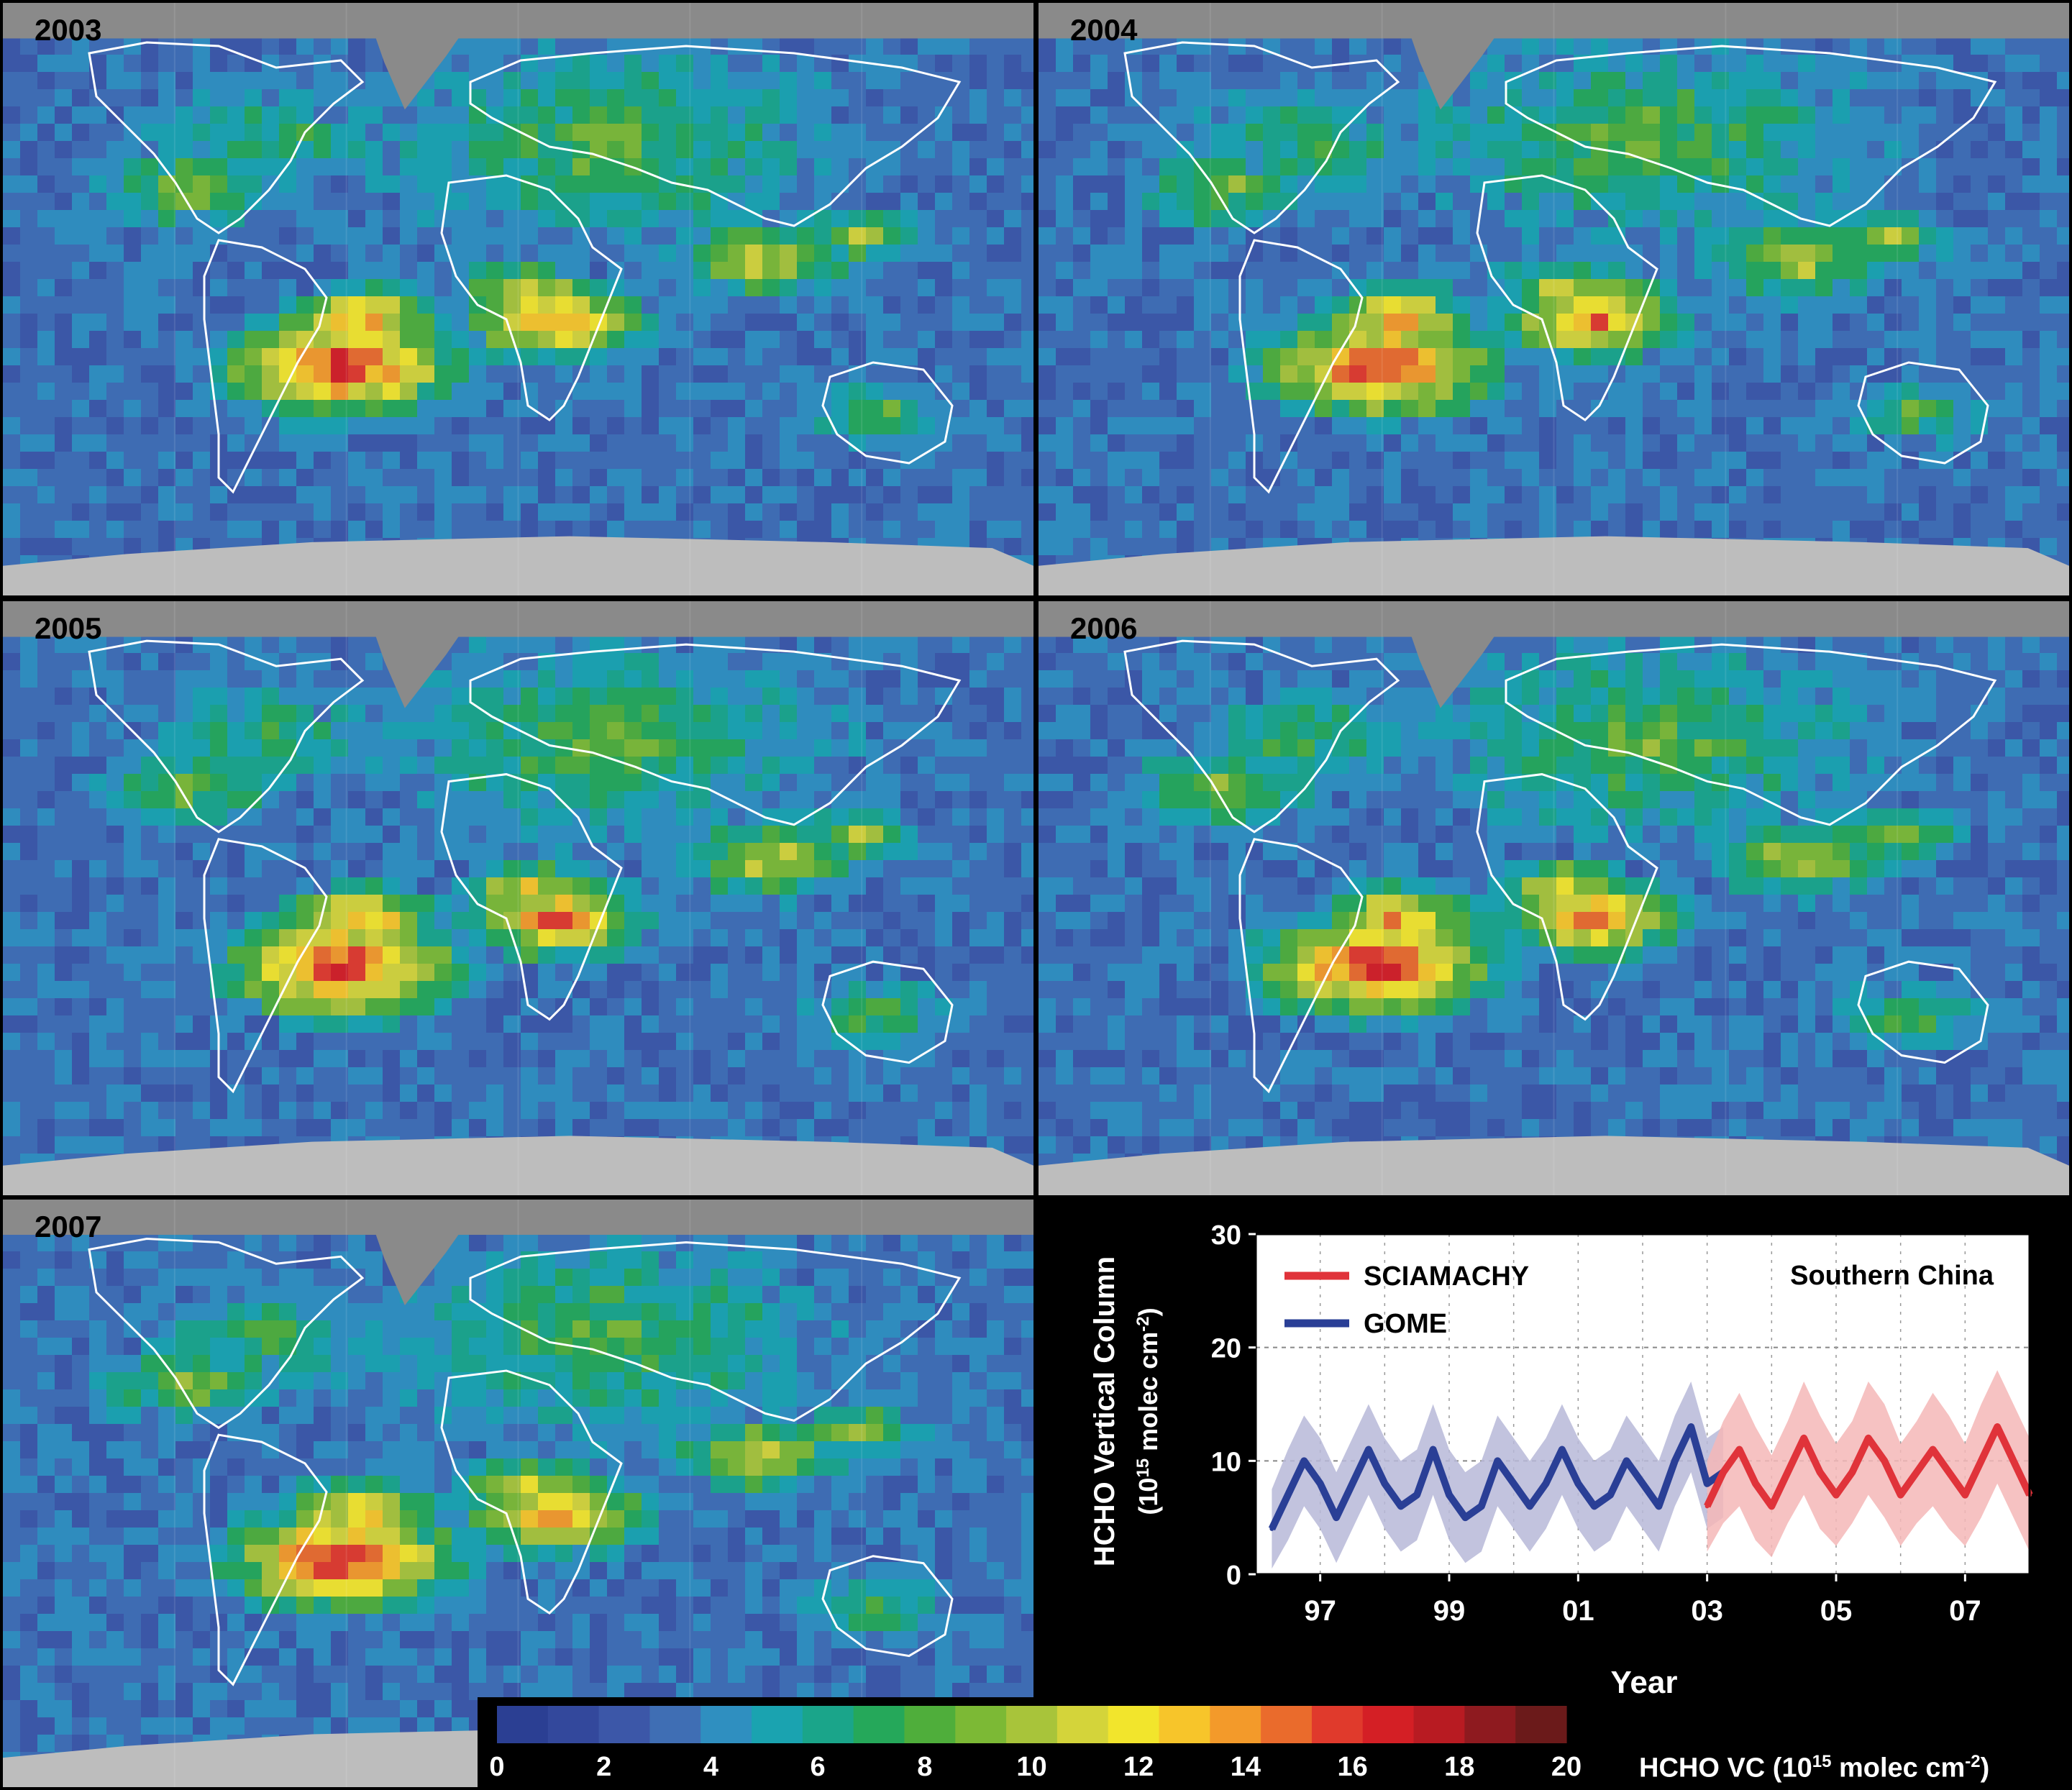  I want to click on map-year-label: 2004, so click(1104, 30).